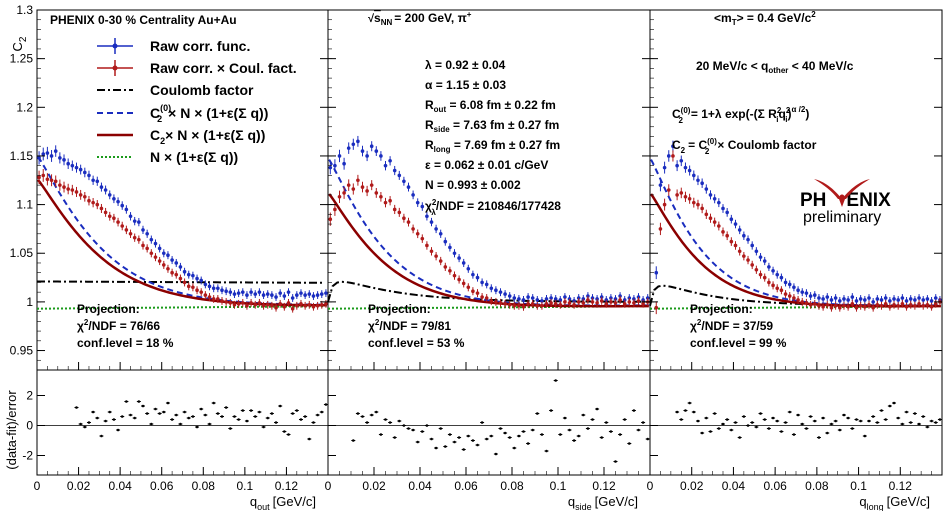 The height and width of the screenshot is (511, 952). Describe the element at coordinates (182, 243) in the screenshot. I see `fit-corrected-line` at that location.